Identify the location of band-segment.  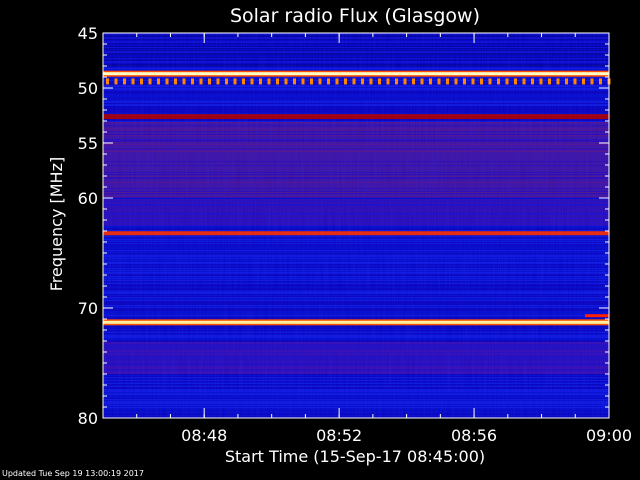
(597, 316).